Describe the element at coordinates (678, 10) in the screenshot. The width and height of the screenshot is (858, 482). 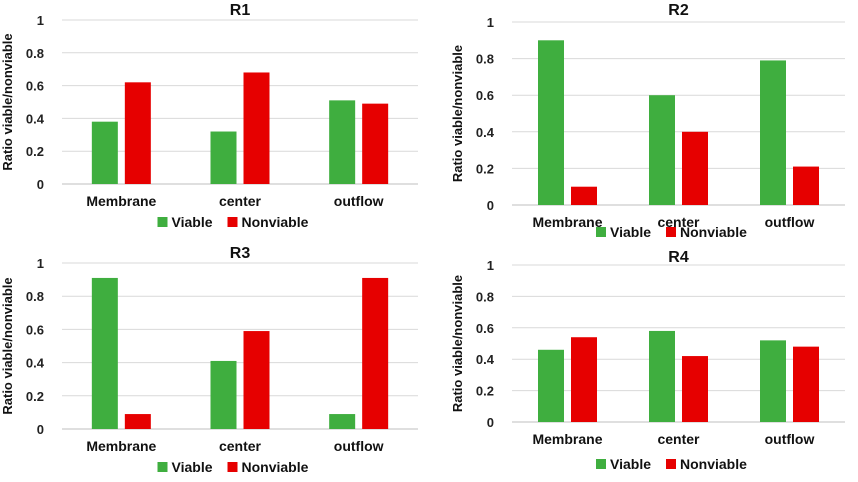
I see `chart-title: R2` at that location.